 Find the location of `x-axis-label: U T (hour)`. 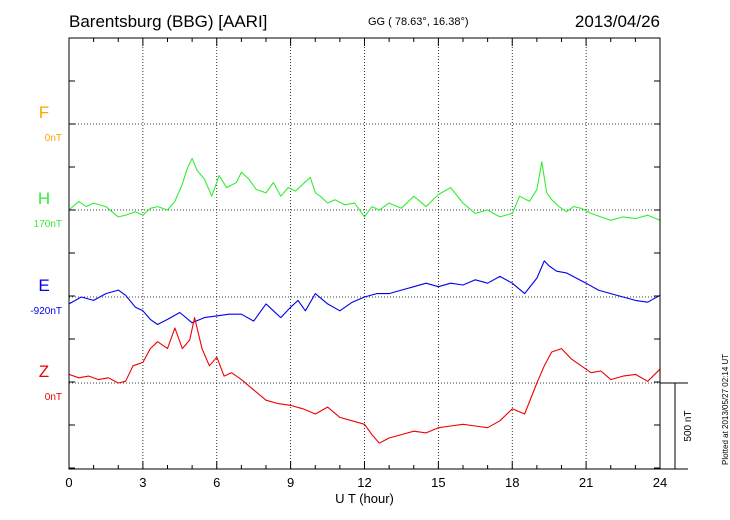

x-axis-label: U T (hour) is located at coordinates (364, 498).